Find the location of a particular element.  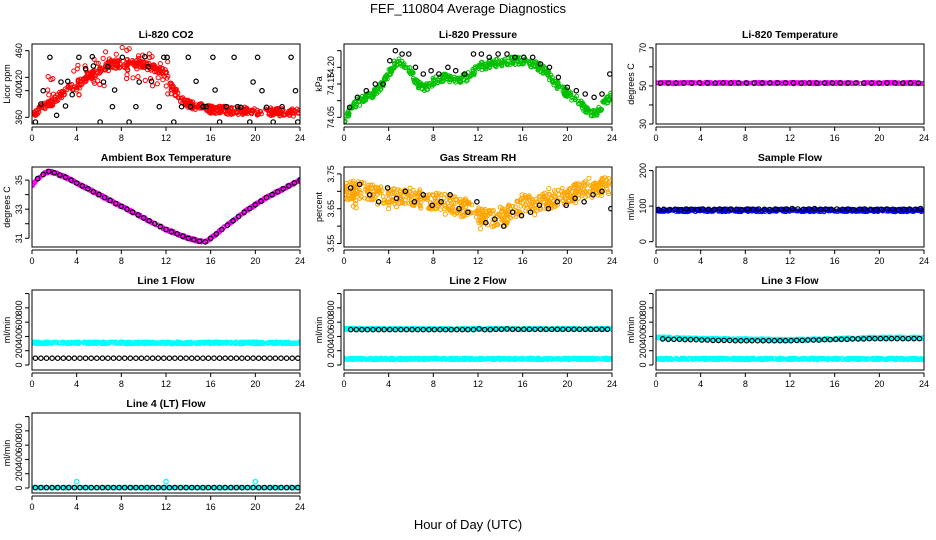

y-axis-label: degrees C is located at coordinates (7, 207).